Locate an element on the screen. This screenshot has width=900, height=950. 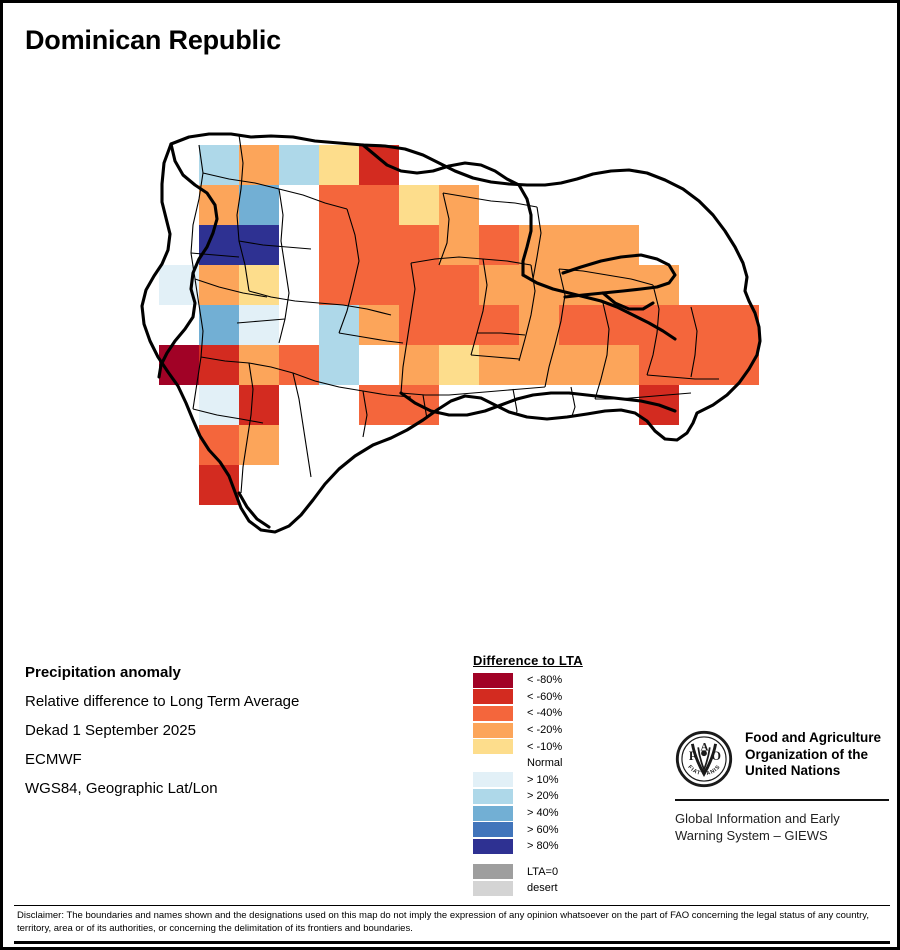
legend-label: > 10% is located at coordinates (543, 779).